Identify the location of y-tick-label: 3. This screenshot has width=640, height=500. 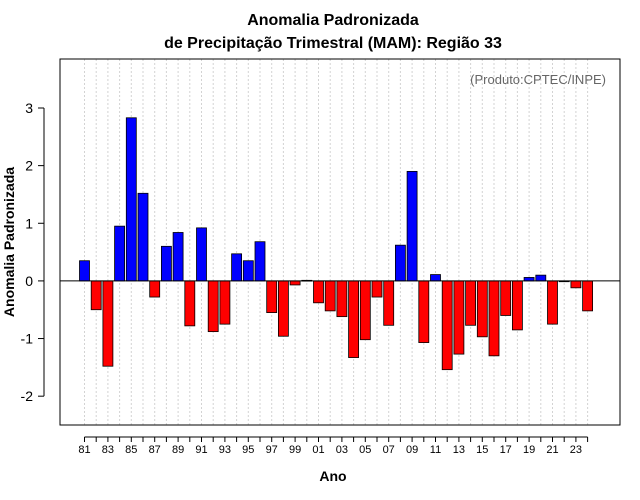
(29, 108).